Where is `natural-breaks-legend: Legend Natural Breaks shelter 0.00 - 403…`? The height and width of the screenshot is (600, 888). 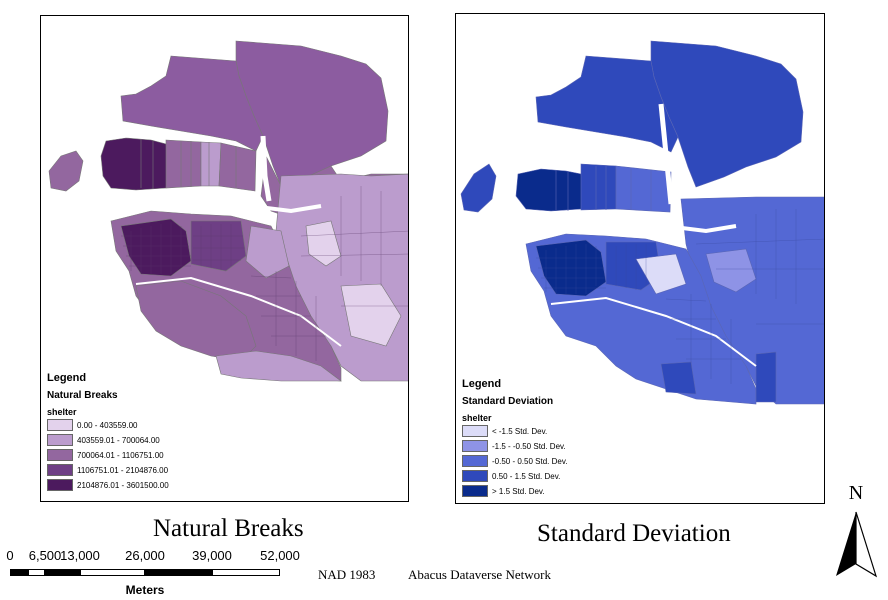
natural-breaks-legend: Legend Natural Breaks shelter 0.00 - 403… is located at coordinates (108, 432).